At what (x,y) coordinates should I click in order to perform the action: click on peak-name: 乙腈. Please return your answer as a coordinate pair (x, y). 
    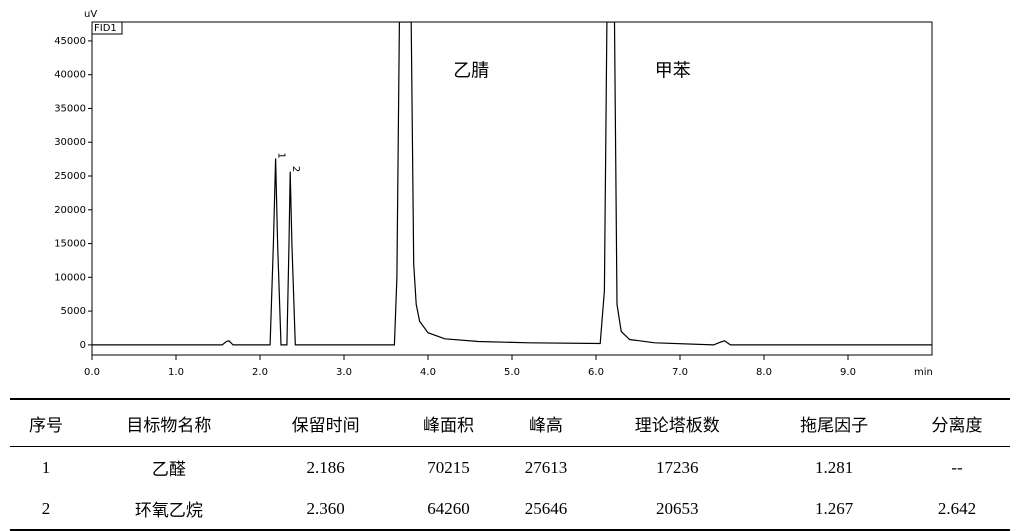
    Looking at the image, I should click on (471, 70).